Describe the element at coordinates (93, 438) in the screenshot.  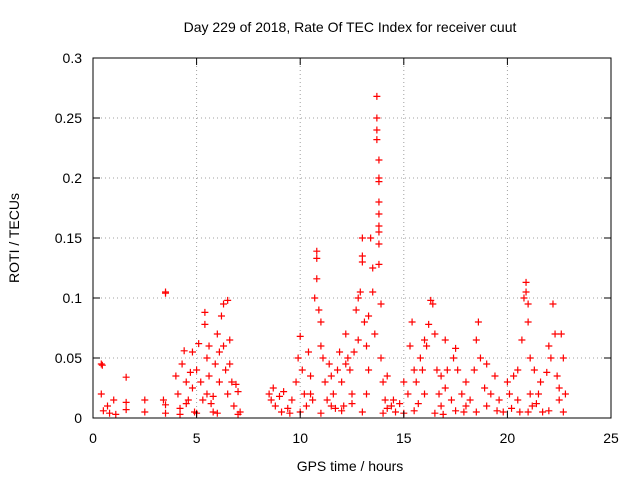
I see `x-tick-label: 0` at that location.